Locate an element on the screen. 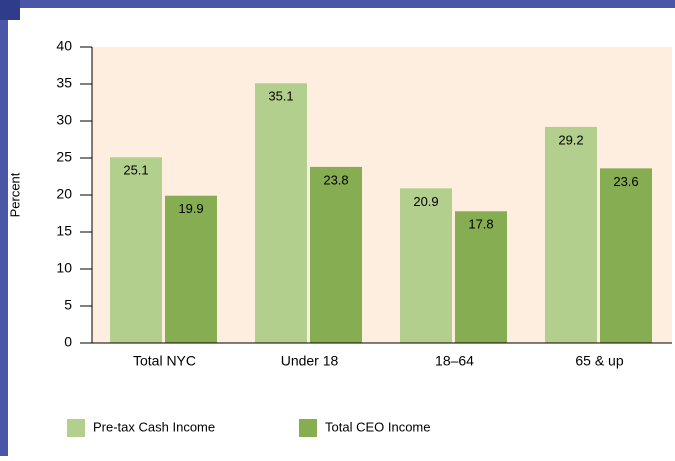 The width and height of the screenshot is (675, 461). y-tick-label: 40 is located at coordinates (64, 46).